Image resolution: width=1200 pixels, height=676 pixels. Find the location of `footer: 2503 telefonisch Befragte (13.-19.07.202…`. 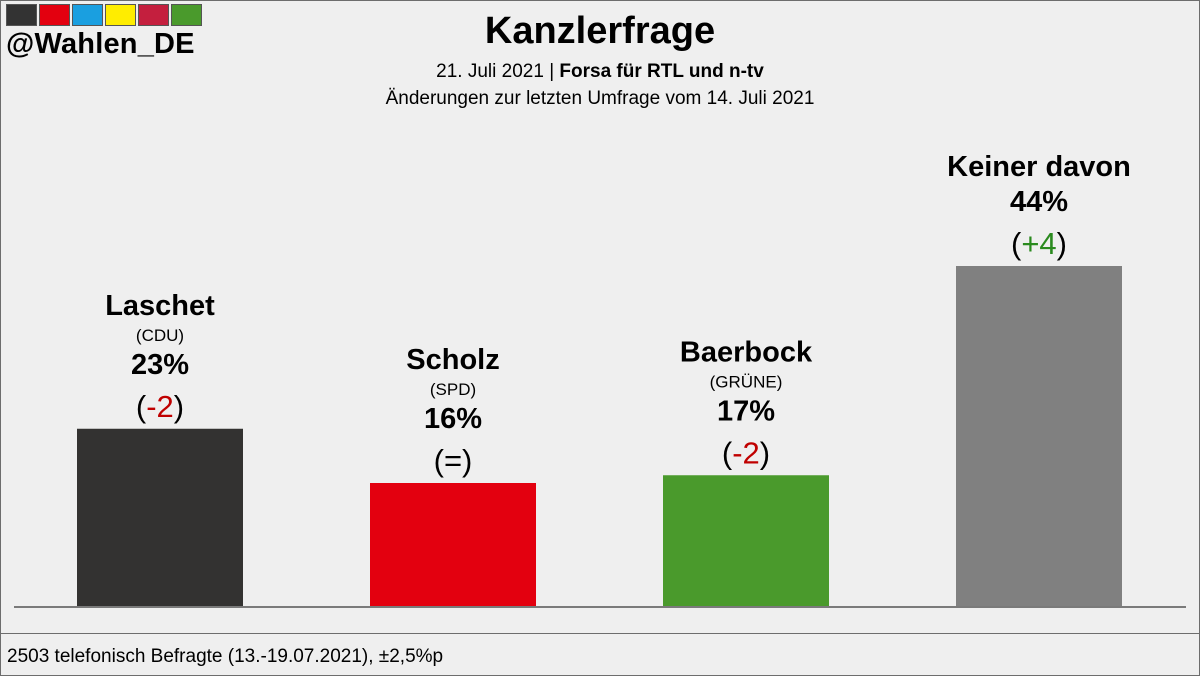

footer: 2503 telefonisch Befragte (13.-19.07.202… is located at coordinates (600, 654).